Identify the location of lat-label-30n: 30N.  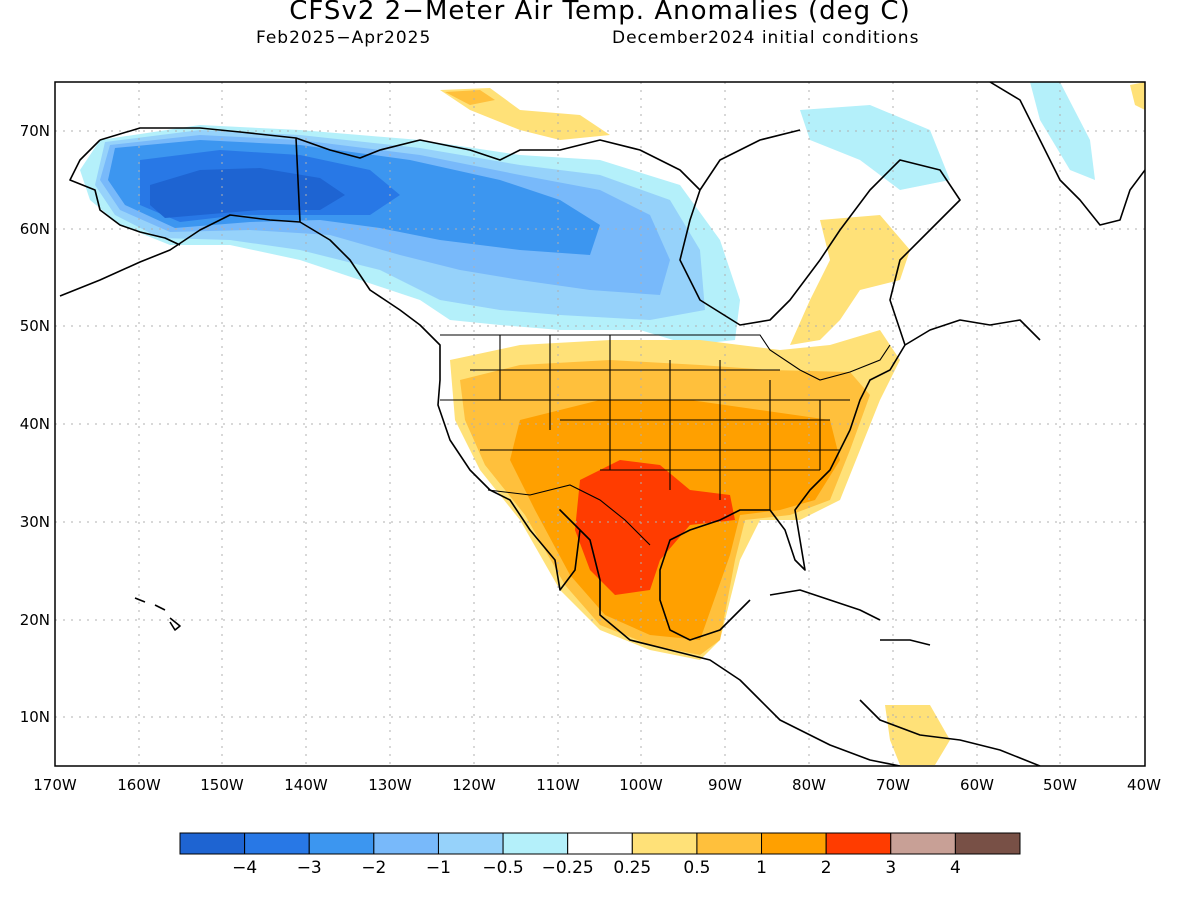
(35, 522).